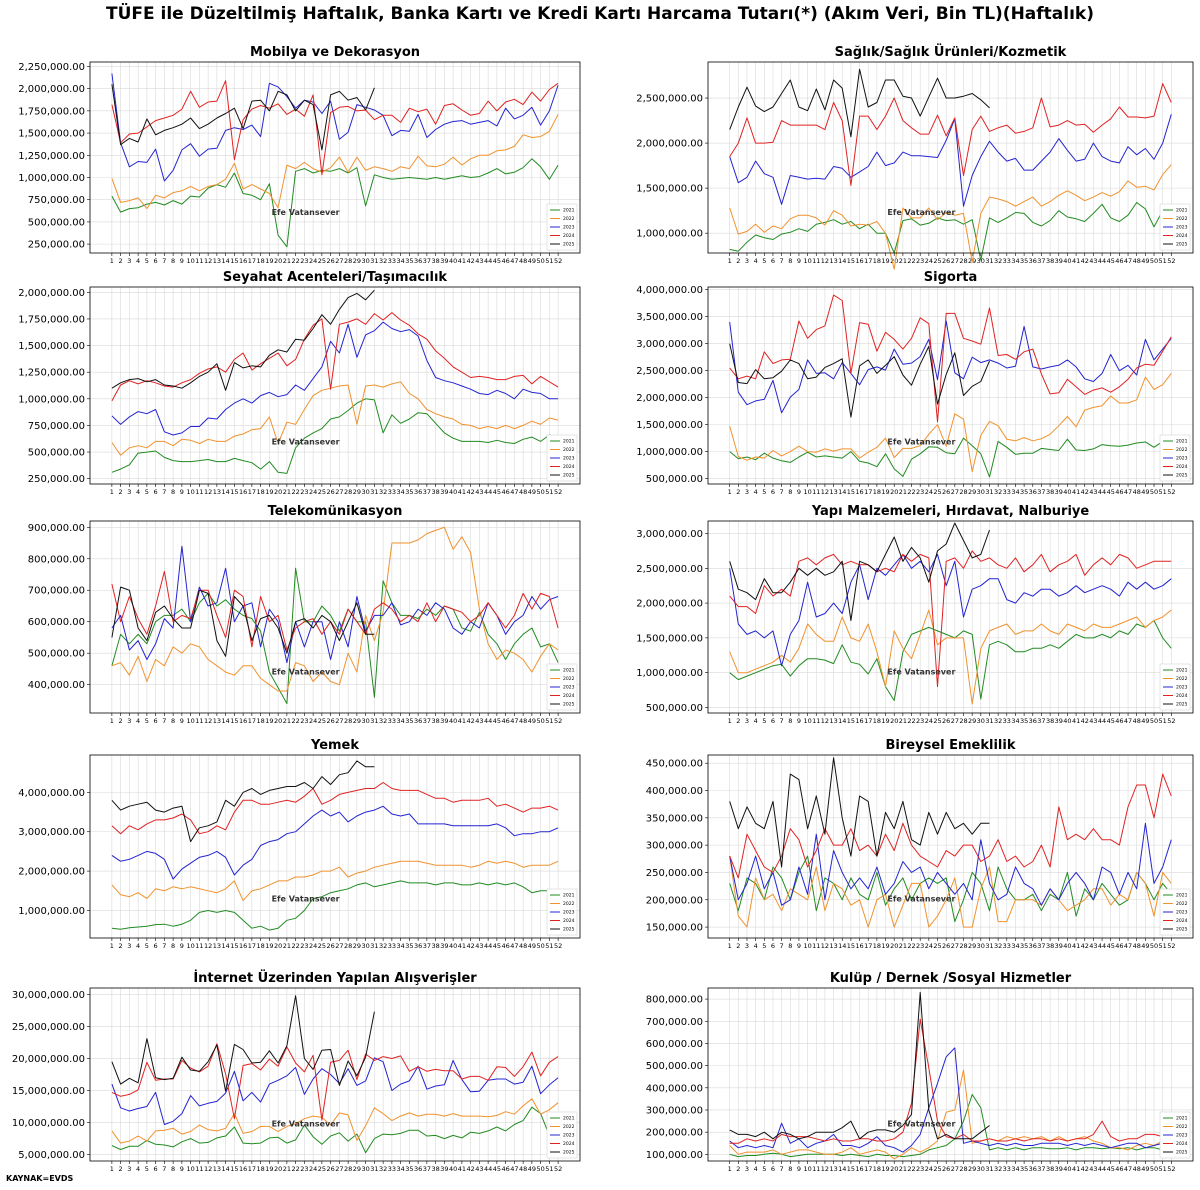  I want to click on x-tick-label: 26, so click(946, 1169).